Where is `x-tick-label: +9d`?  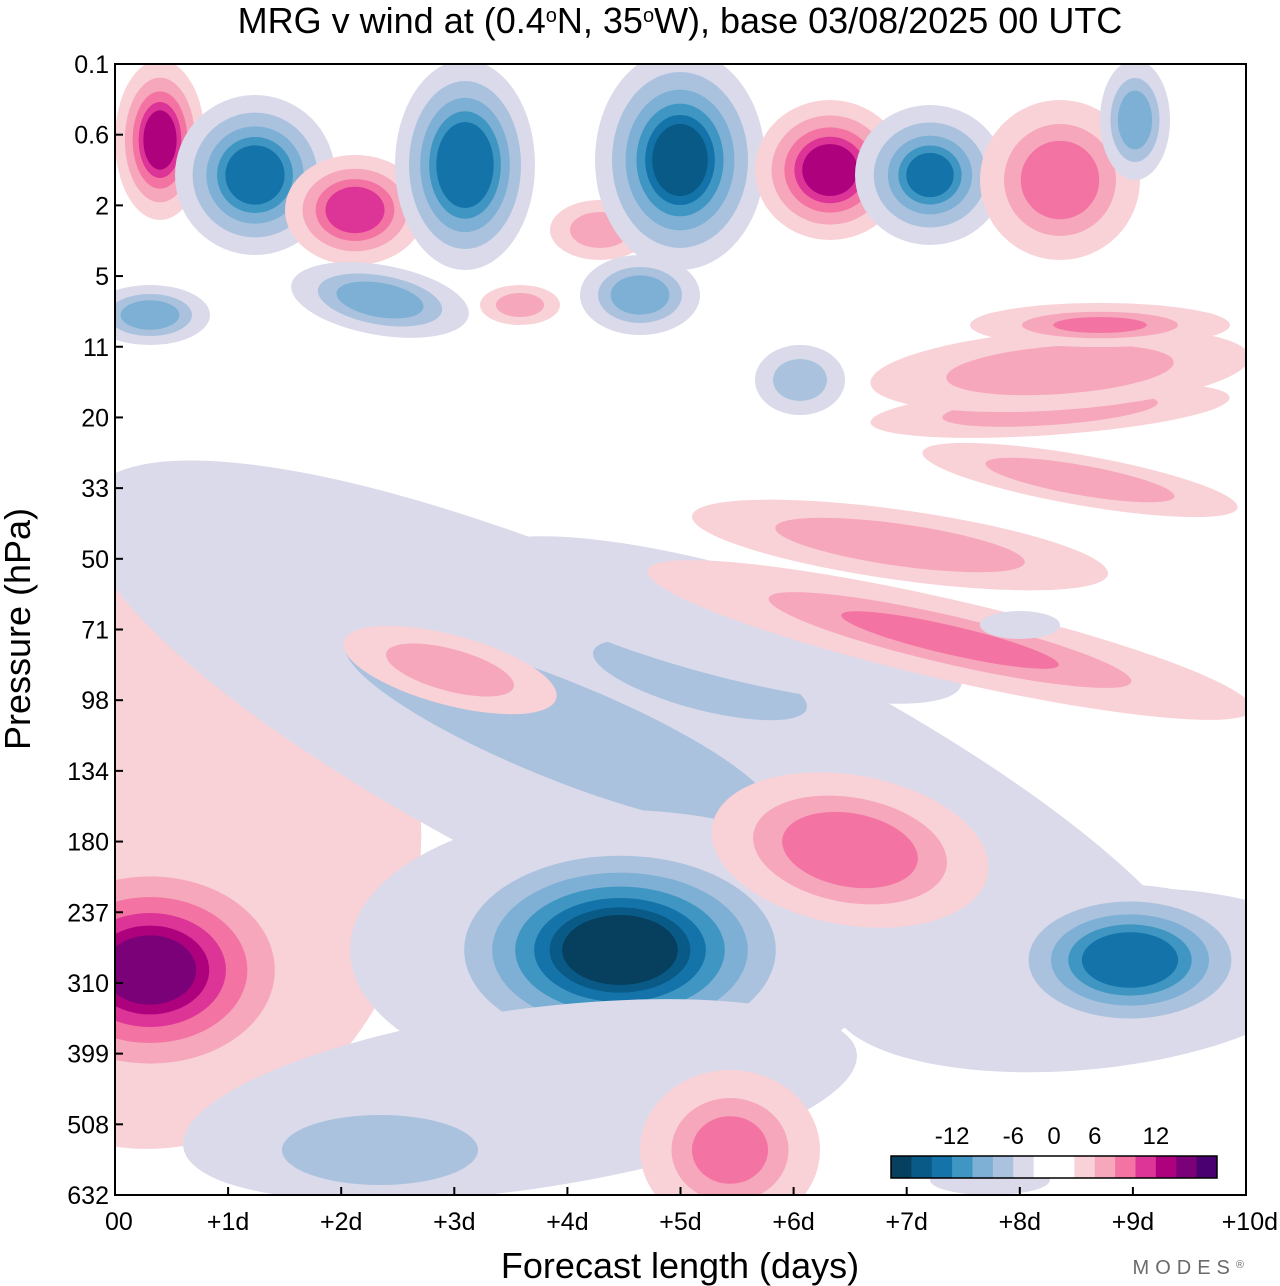 x-tick-label: +9d is located at coordinates (1133, 1222).